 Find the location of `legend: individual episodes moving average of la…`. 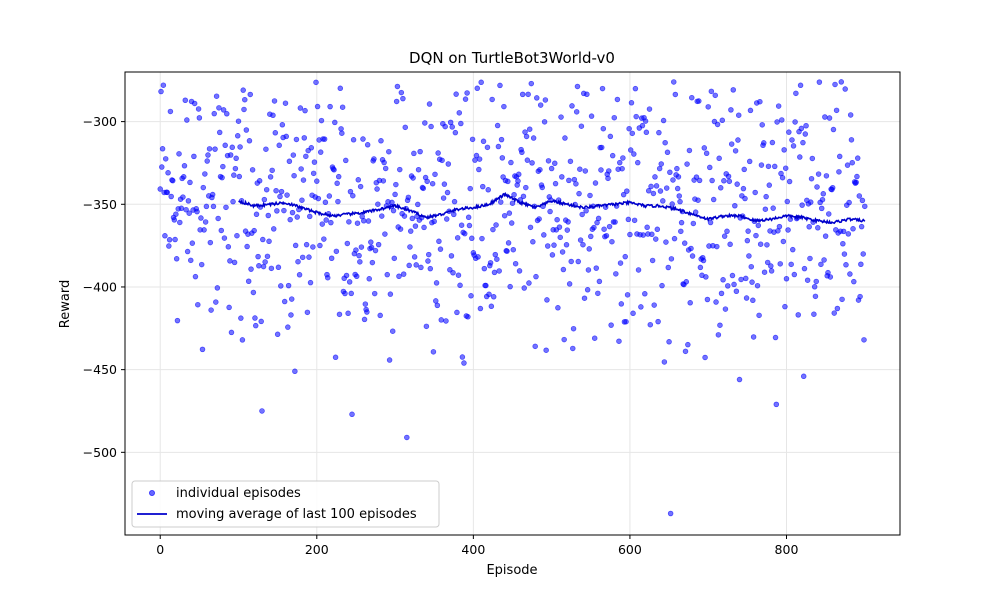

legend: individual episodes moving average of la… is located at coordinates (285, 504).